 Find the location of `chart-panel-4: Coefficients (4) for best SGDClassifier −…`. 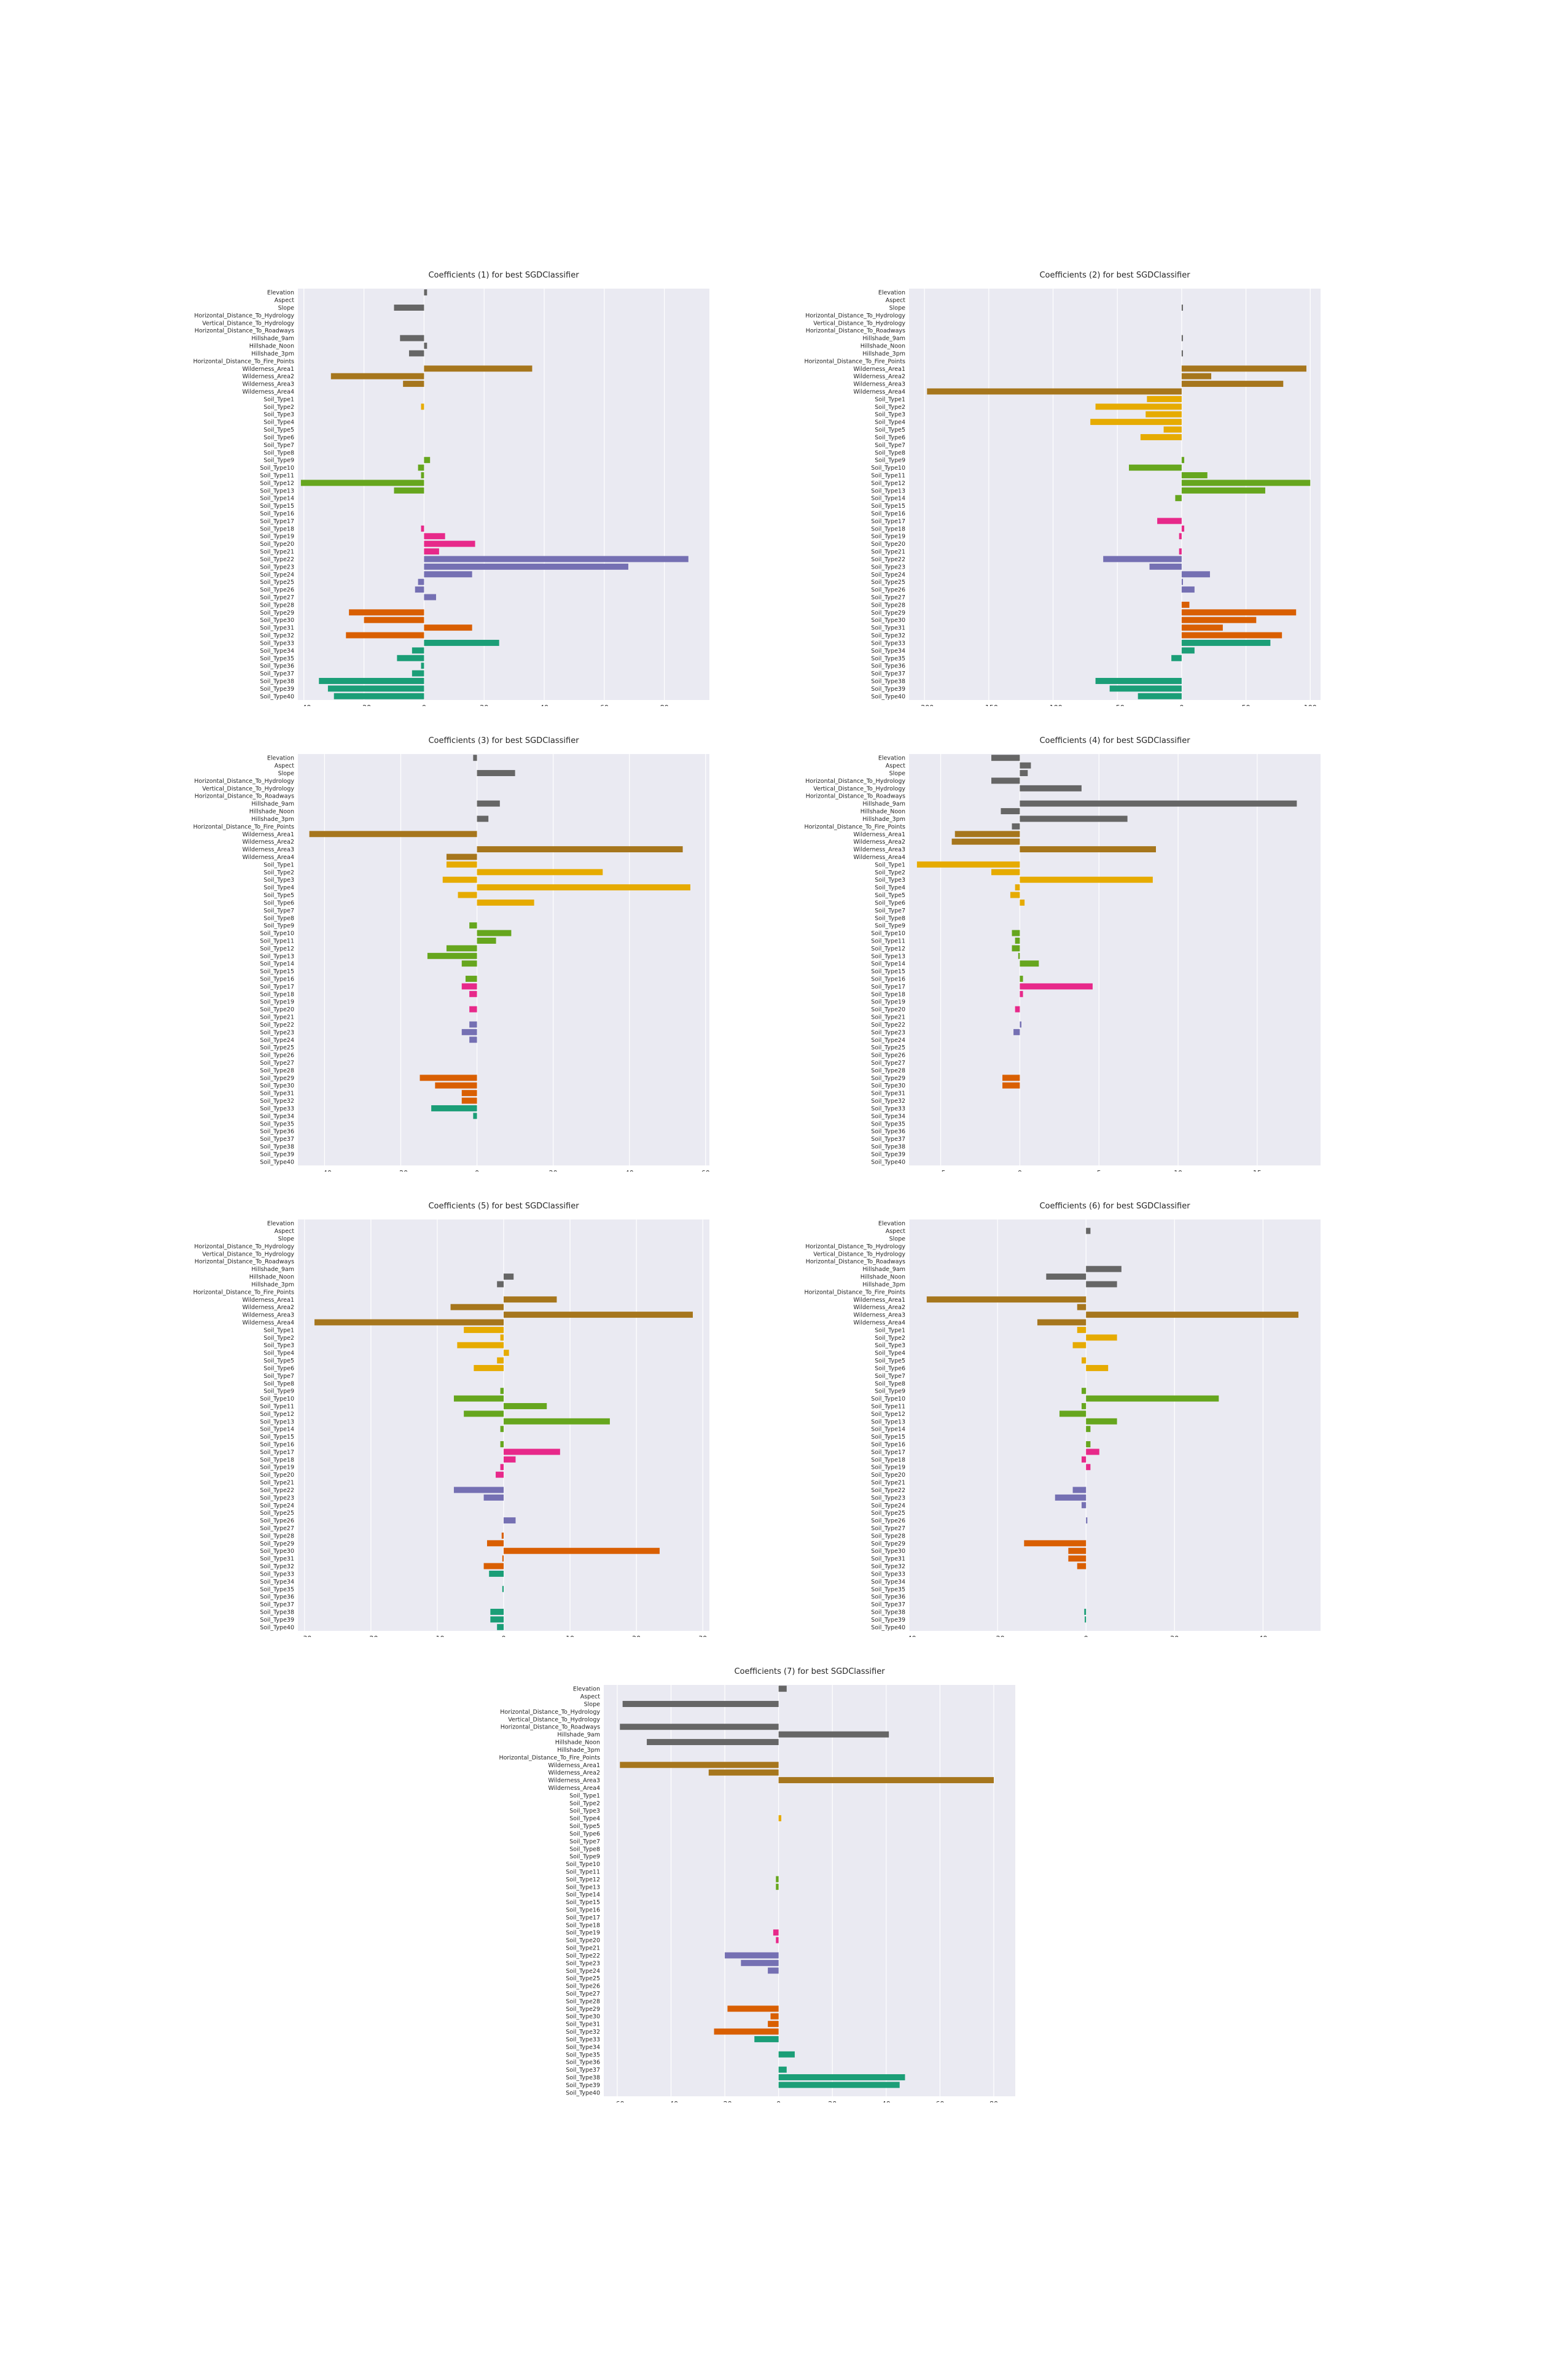

chart-panel-4: Coefficients (4) for best SGDClassifier −… is located at coordinates (1056, 953).